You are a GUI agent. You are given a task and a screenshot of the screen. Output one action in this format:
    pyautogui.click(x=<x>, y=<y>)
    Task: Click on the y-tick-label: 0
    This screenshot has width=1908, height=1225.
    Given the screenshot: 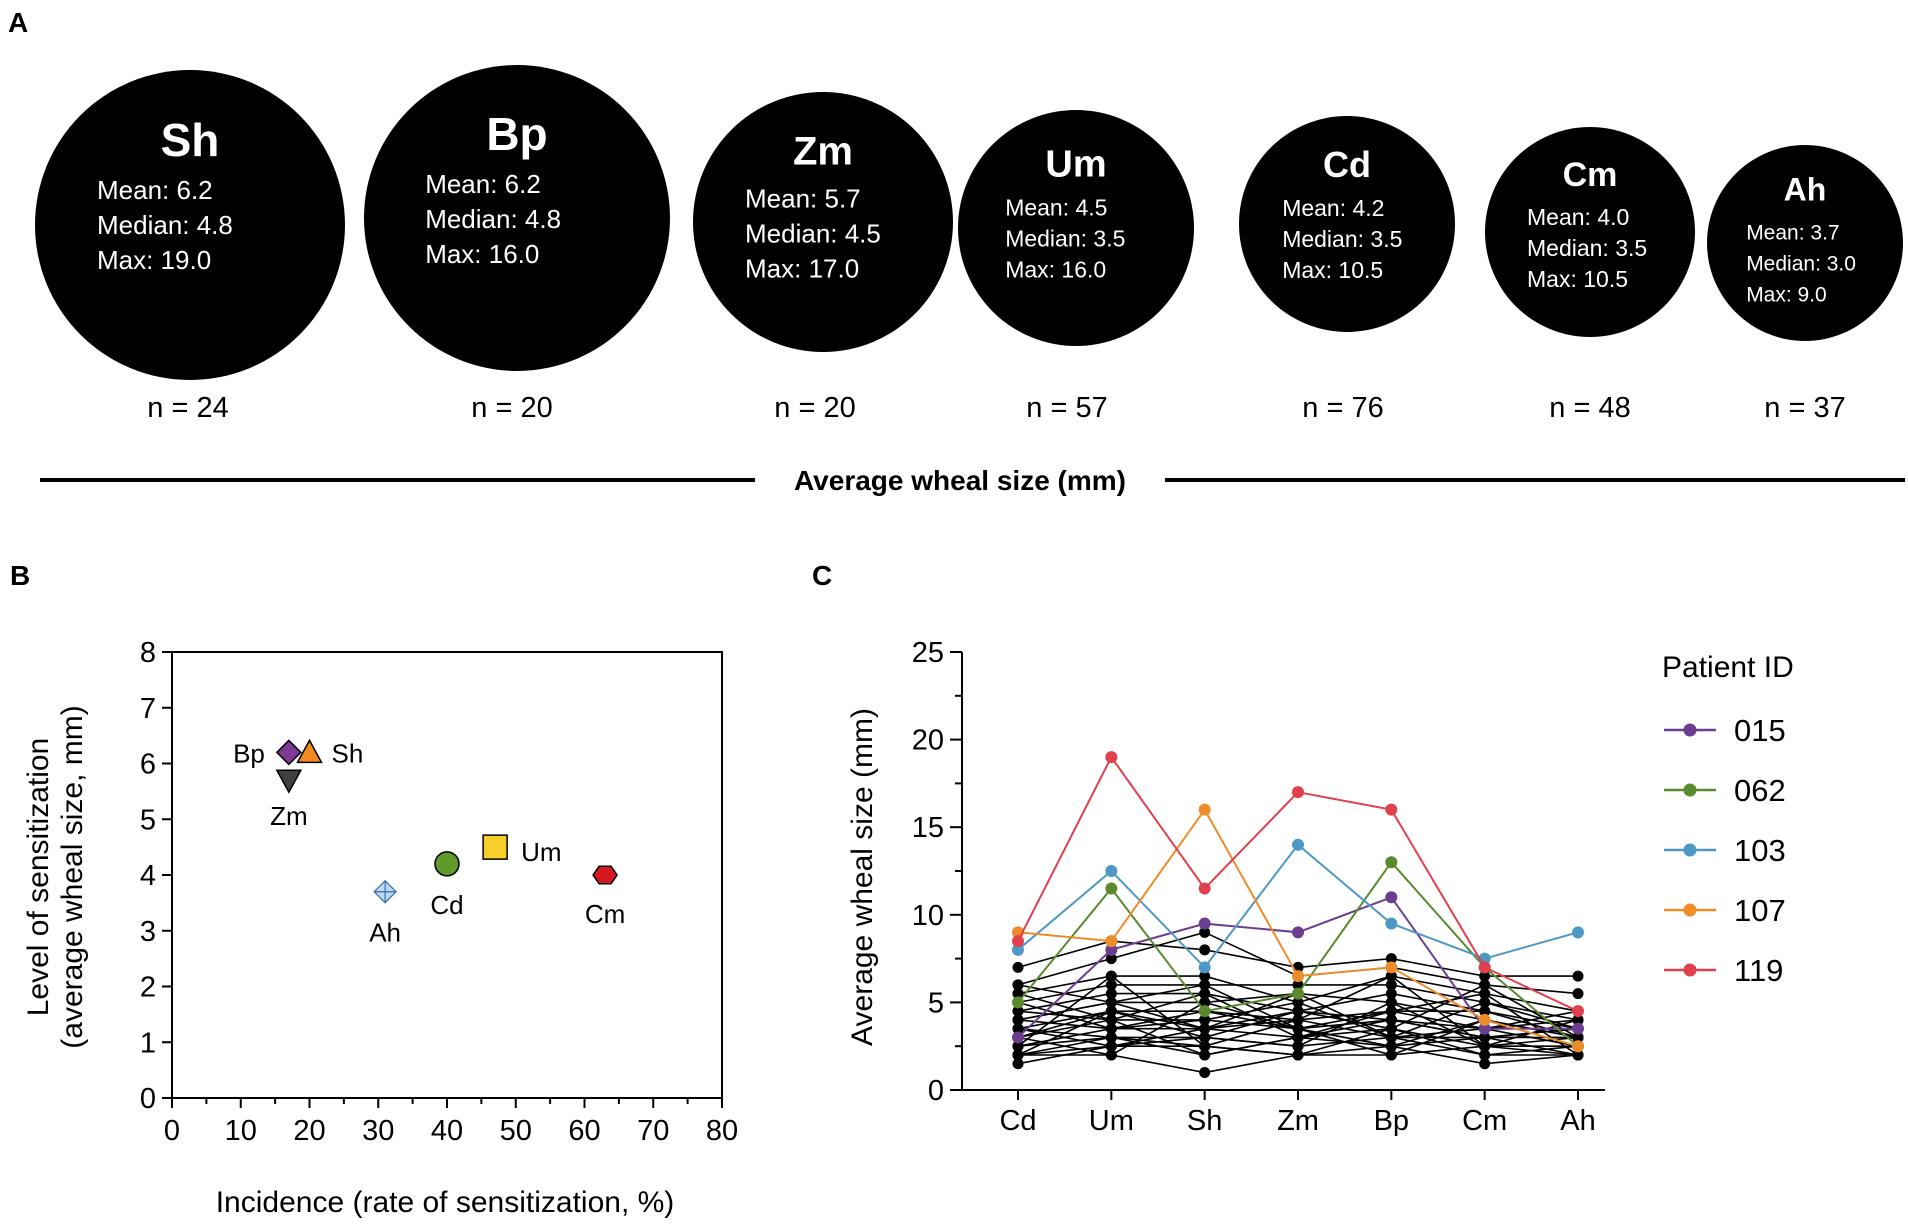 What is the action you would take?
    pyautogui.click(x=936, y=1091)
    